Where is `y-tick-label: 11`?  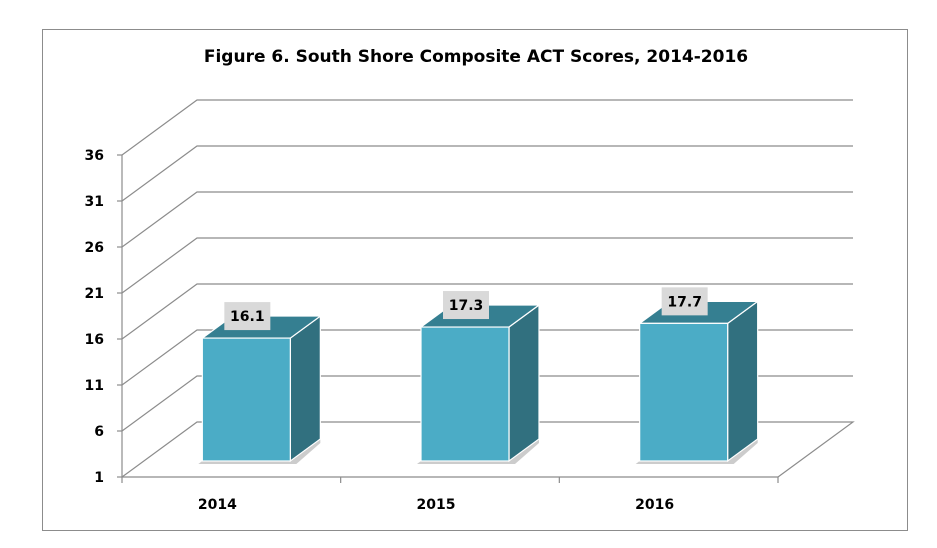
y-tick-label: 11 is located at coordinates (94, 386).